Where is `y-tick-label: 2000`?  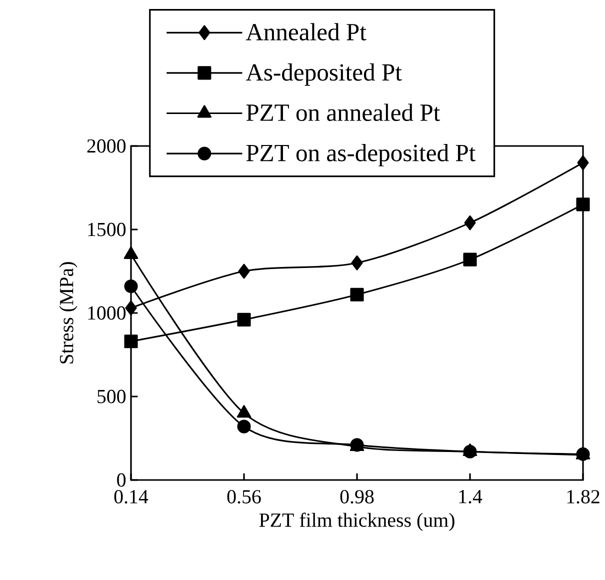 y-tick-label: 2000 is located at coordinates (106, 146).